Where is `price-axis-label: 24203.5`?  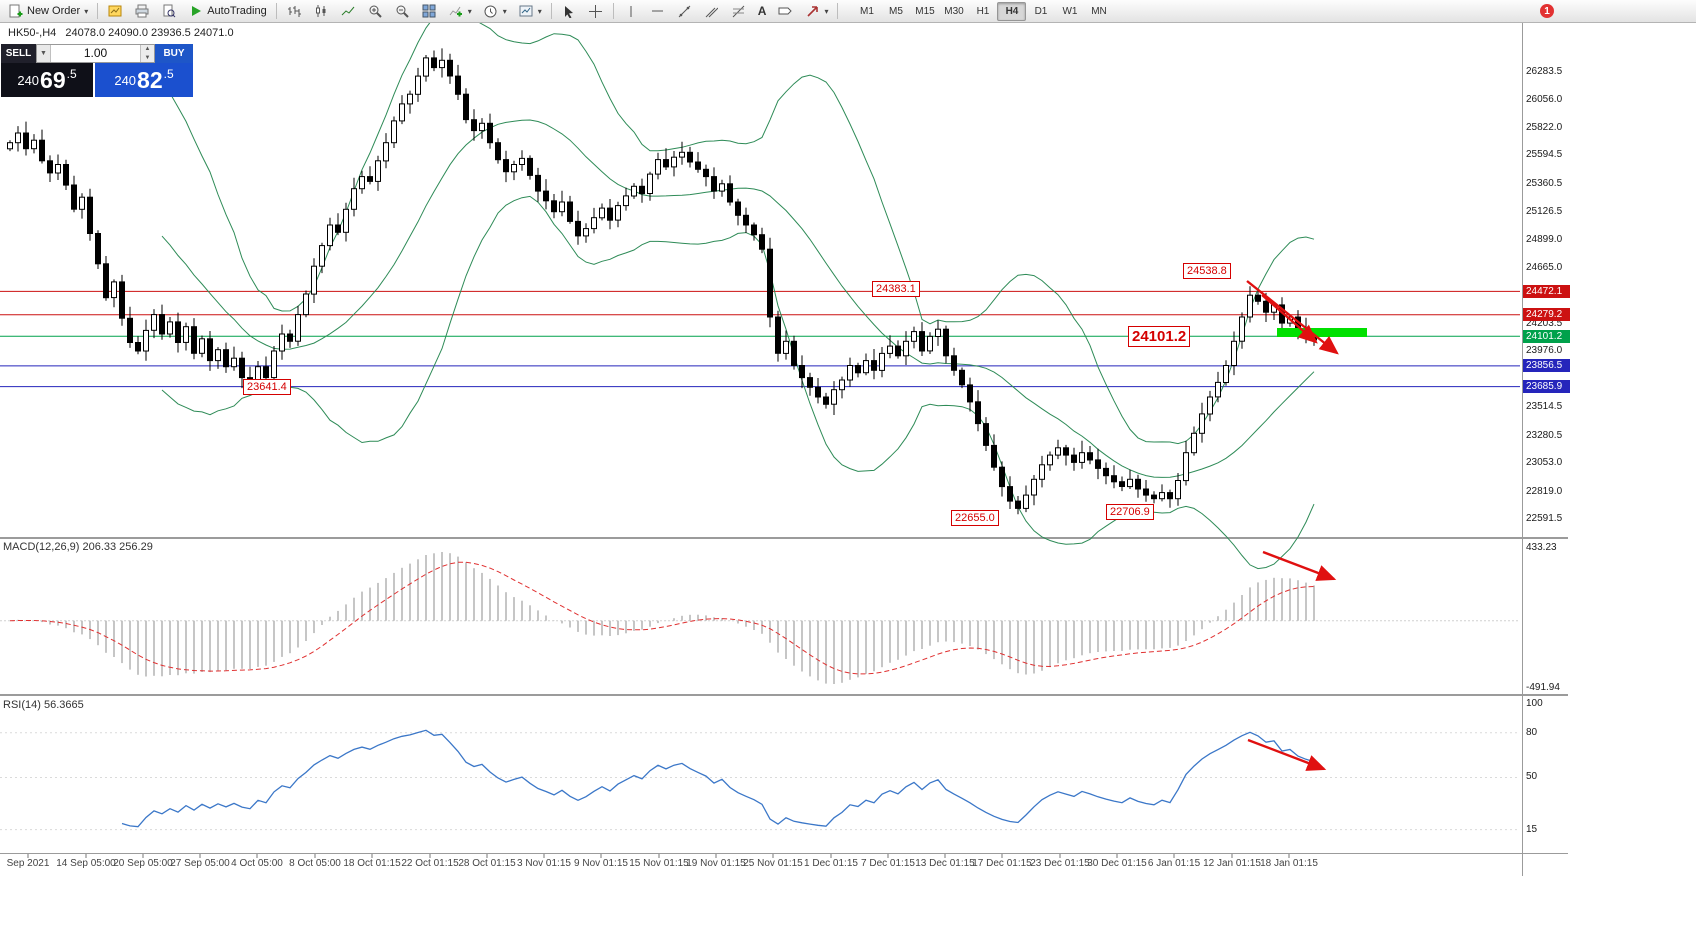
price-axis-label: 24203.5 is located at coordinates (1544, 323).